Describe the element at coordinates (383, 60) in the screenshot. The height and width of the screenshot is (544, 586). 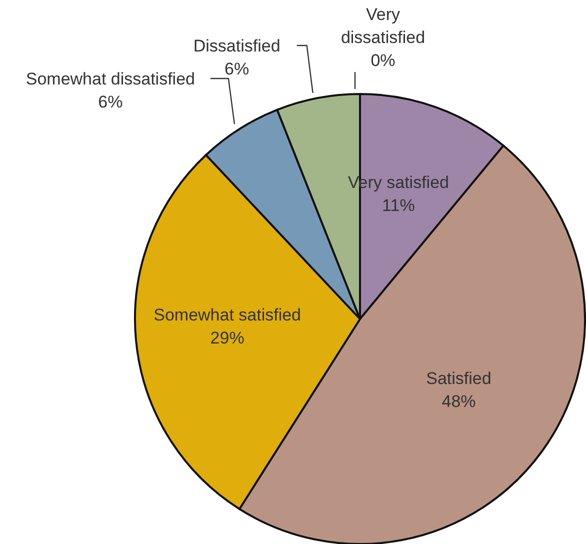
I see `text: 0%` at that location.